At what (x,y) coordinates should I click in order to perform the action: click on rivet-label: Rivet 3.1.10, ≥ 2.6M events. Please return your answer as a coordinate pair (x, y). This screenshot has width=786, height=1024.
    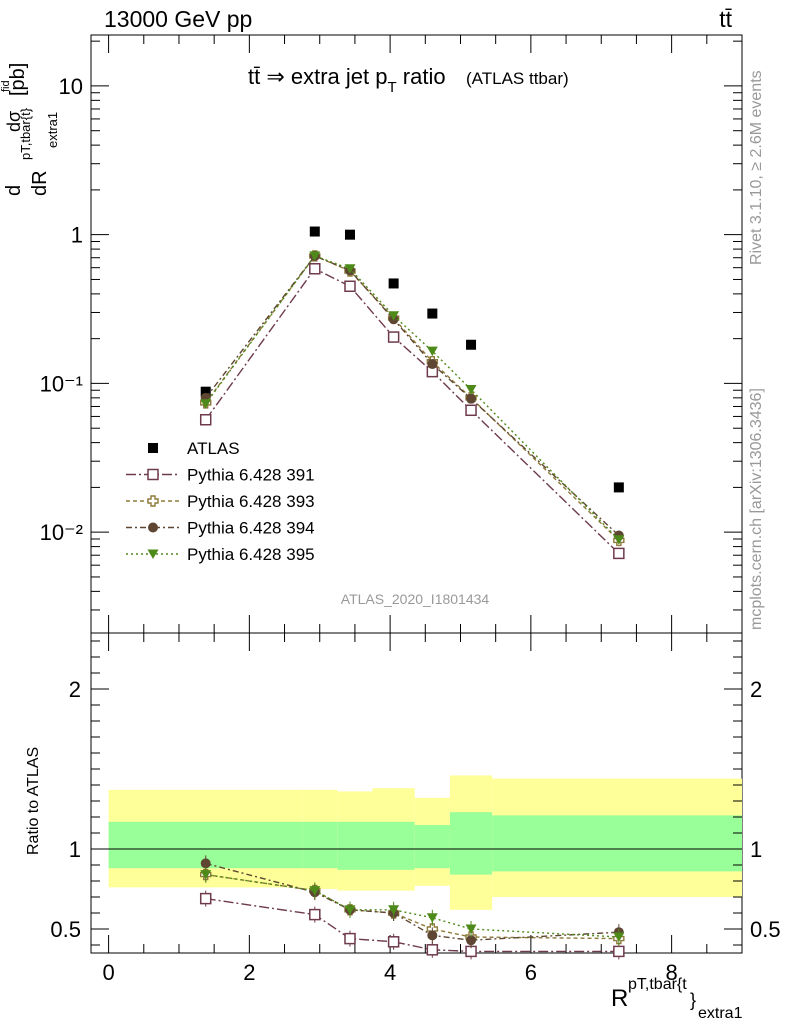
    Looking at the image, I should click on (756, 167).